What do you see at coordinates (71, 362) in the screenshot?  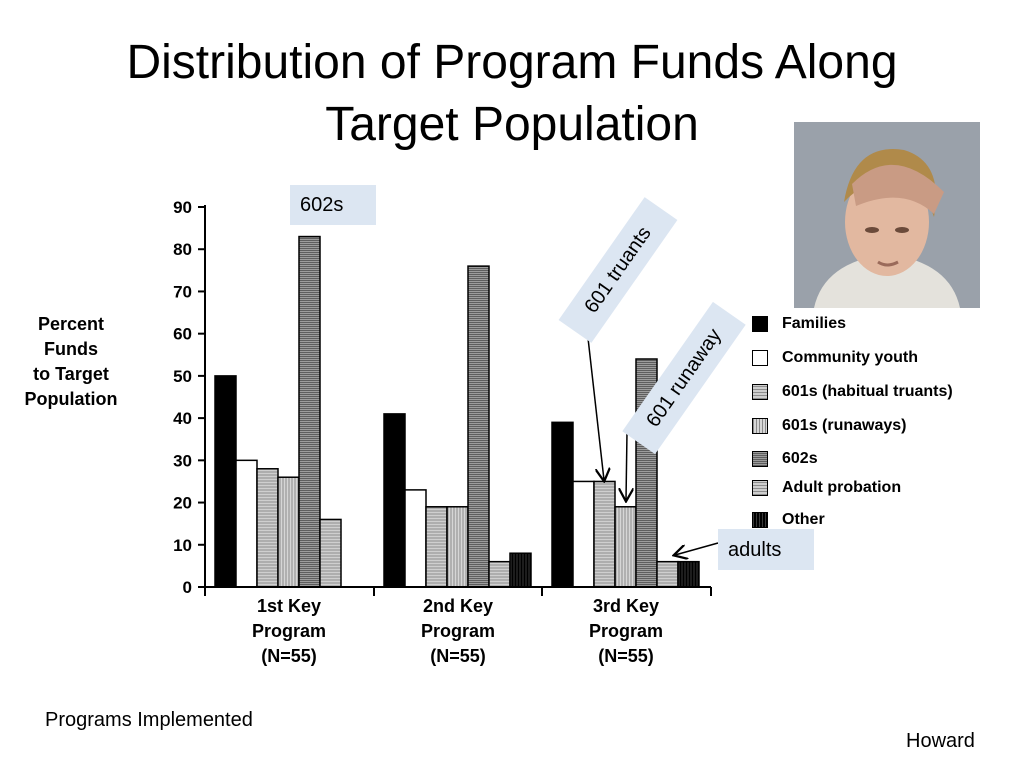 I see `y-axis-label: Percent Funds to Target Population` at bounding box center [71, 362].